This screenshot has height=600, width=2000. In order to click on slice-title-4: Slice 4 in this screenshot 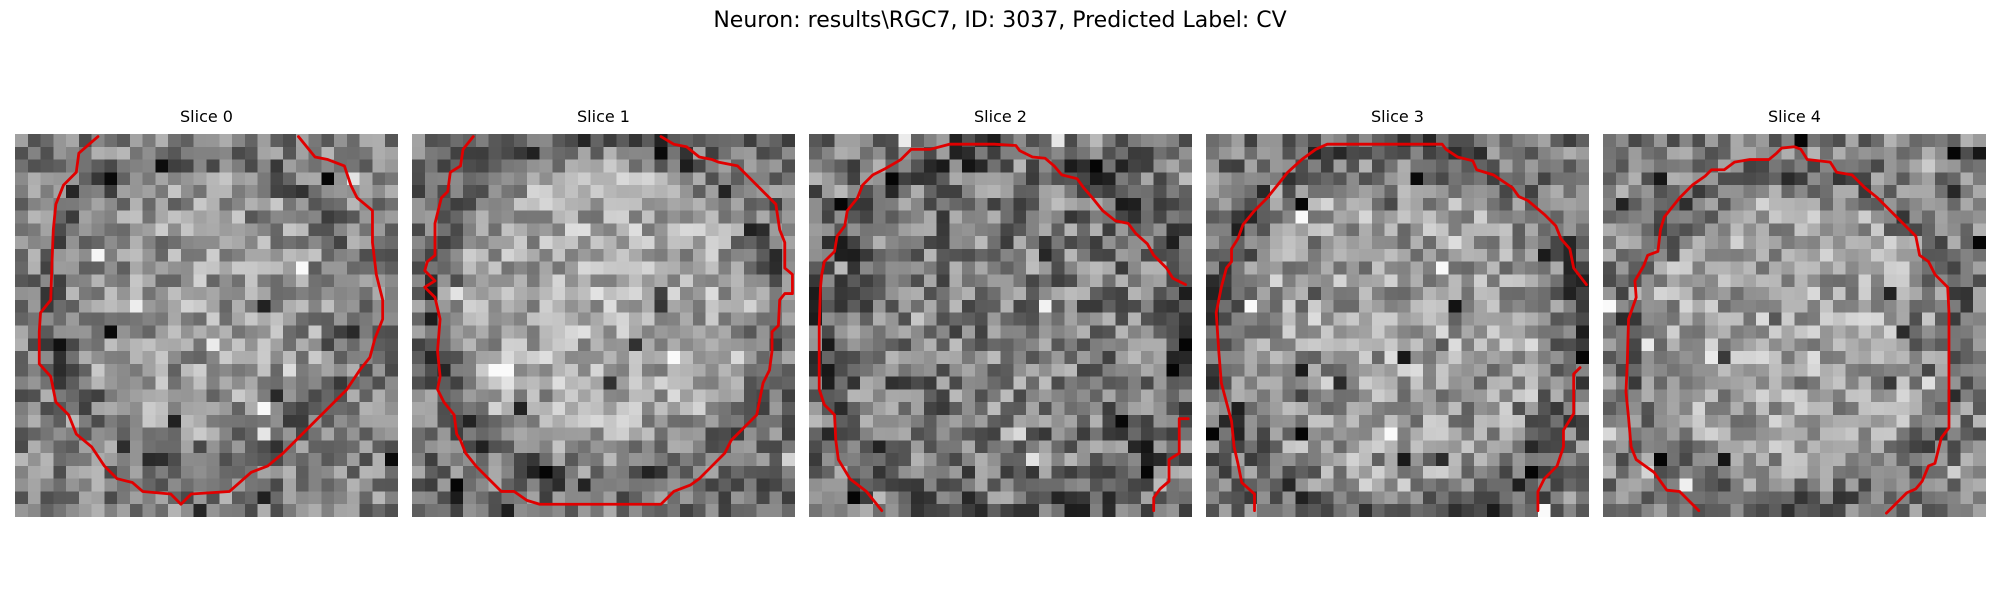, I will do `click(1794, 116)`.